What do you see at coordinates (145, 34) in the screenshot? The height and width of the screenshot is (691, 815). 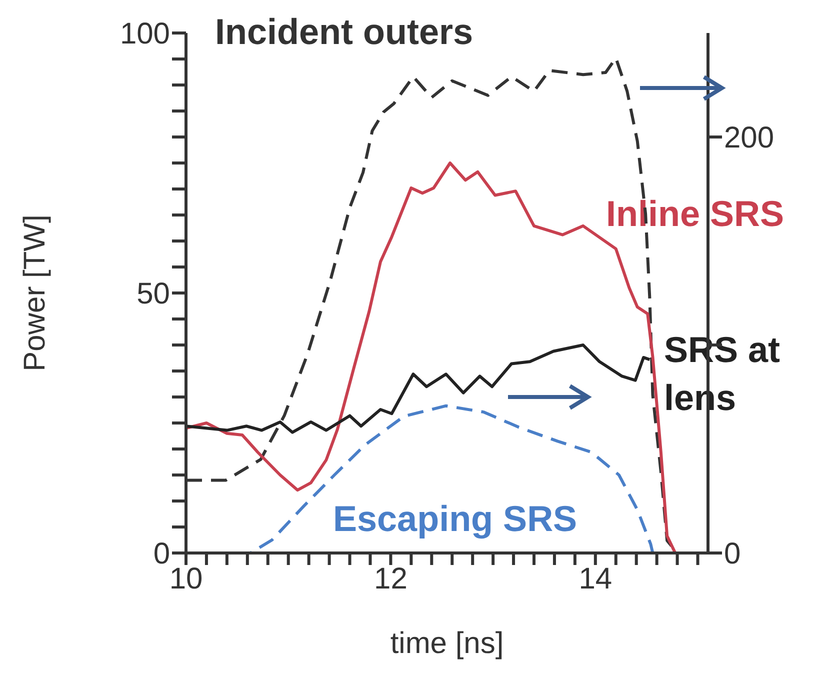 I see `y-tick-label: 100` at bounding box center [145, 34].